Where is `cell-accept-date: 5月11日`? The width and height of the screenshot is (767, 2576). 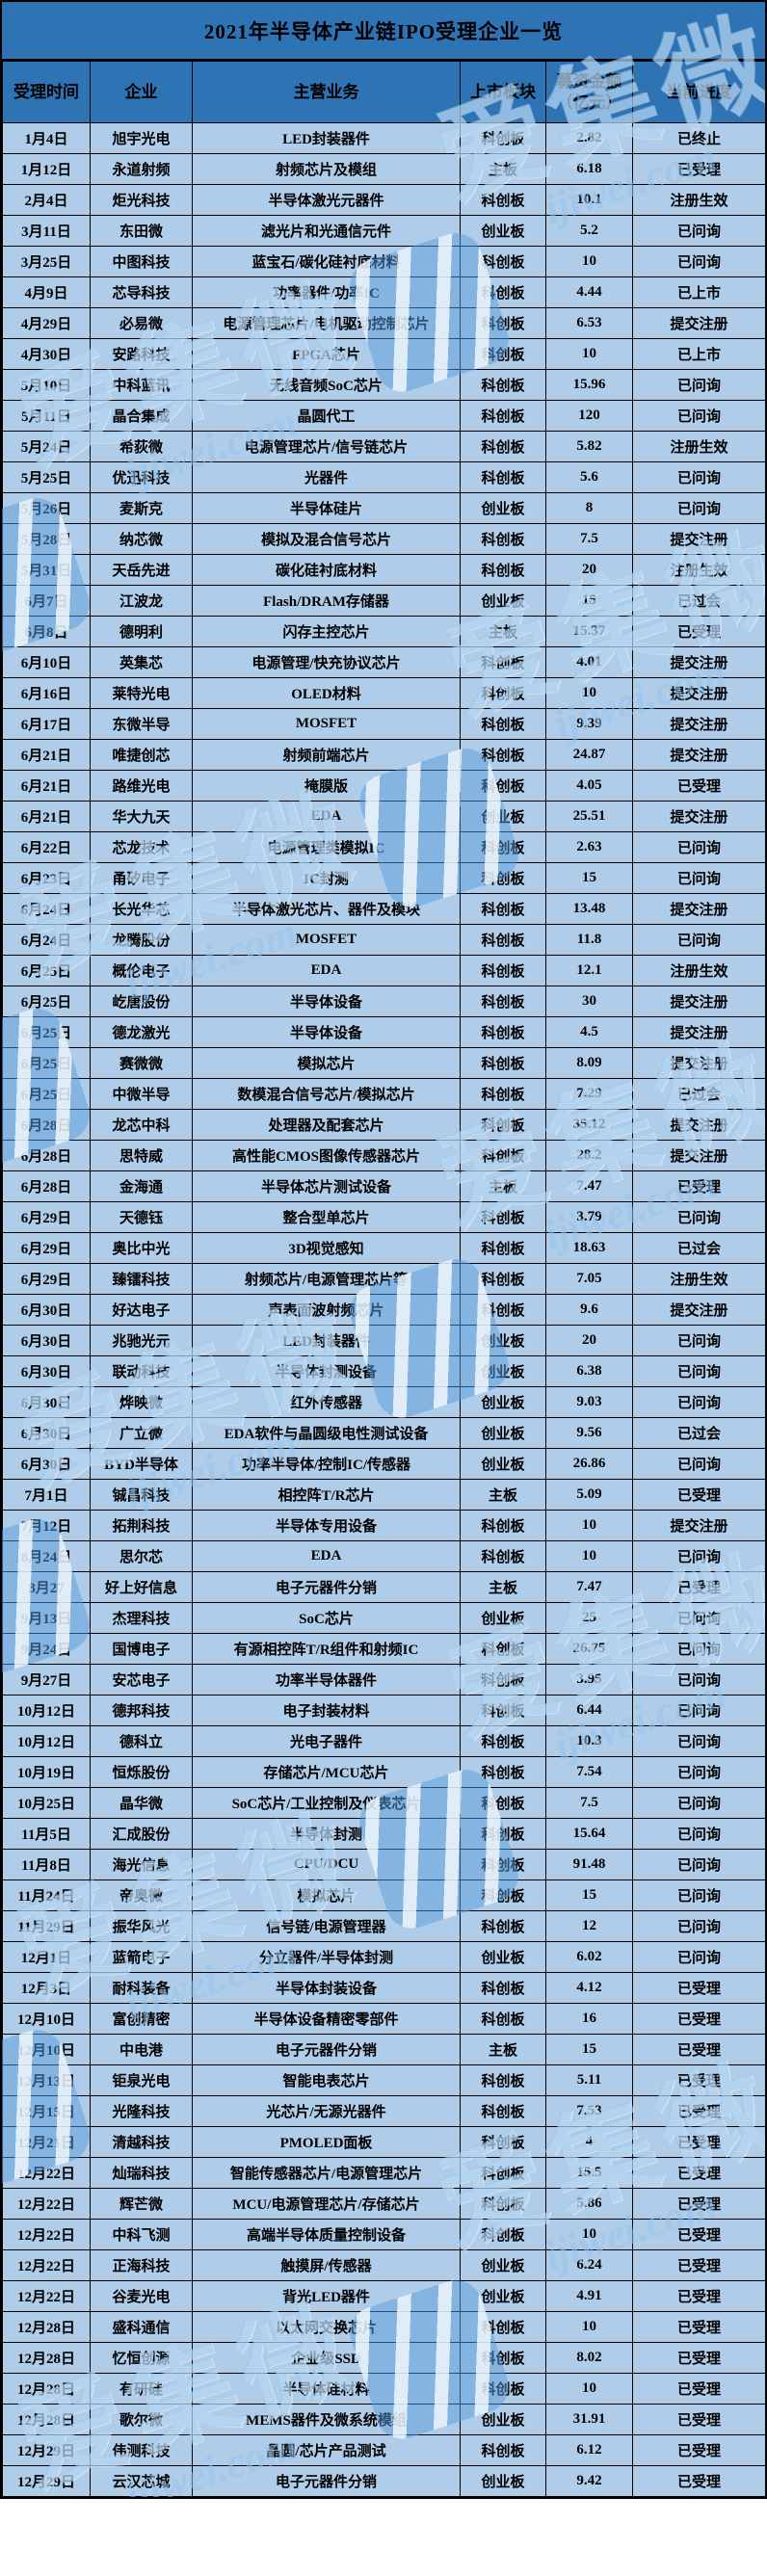 cell-accept-date: 5月11日 is located at coordinates (46, 416).